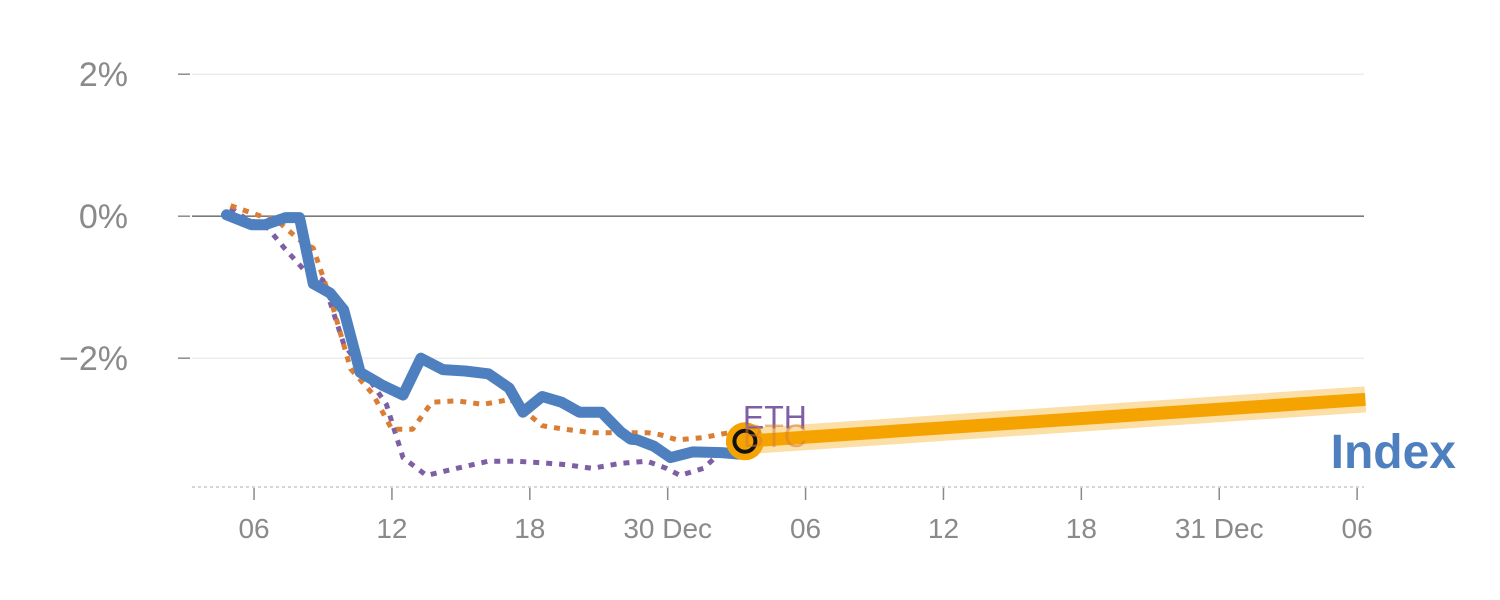 Image resolution: width=1500 pixels, height=600 pixels. Describe the element at coordinates (1219, 528) in the screenshot. I see `x-tick-label: 31 Dec` at that location.